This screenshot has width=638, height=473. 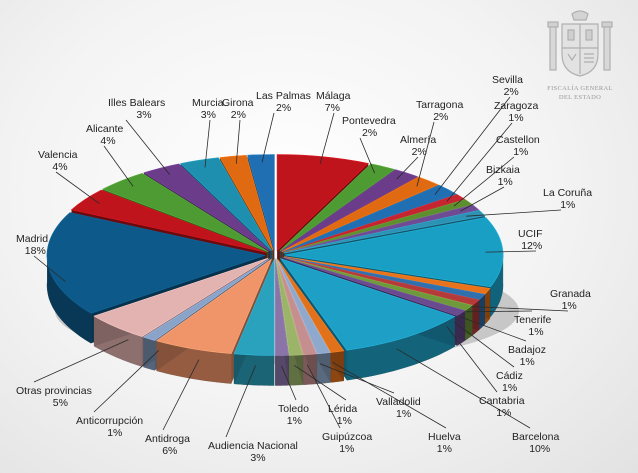 I want to click on leader-barcelona, so click(x=463, y=388).